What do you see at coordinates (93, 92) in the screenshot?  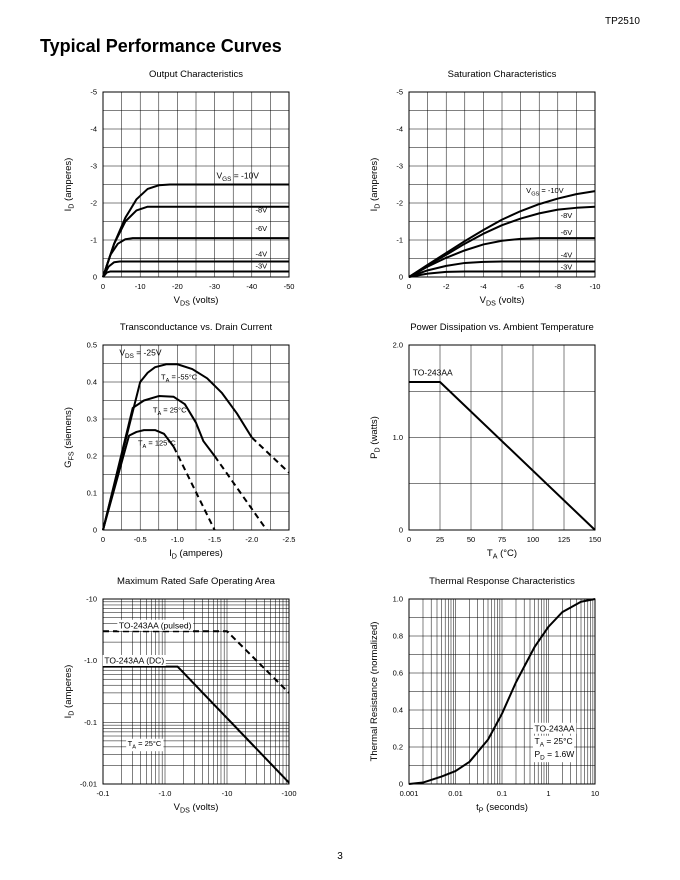 I see `y-tick-label: -5` at bounding box center [93, 92].